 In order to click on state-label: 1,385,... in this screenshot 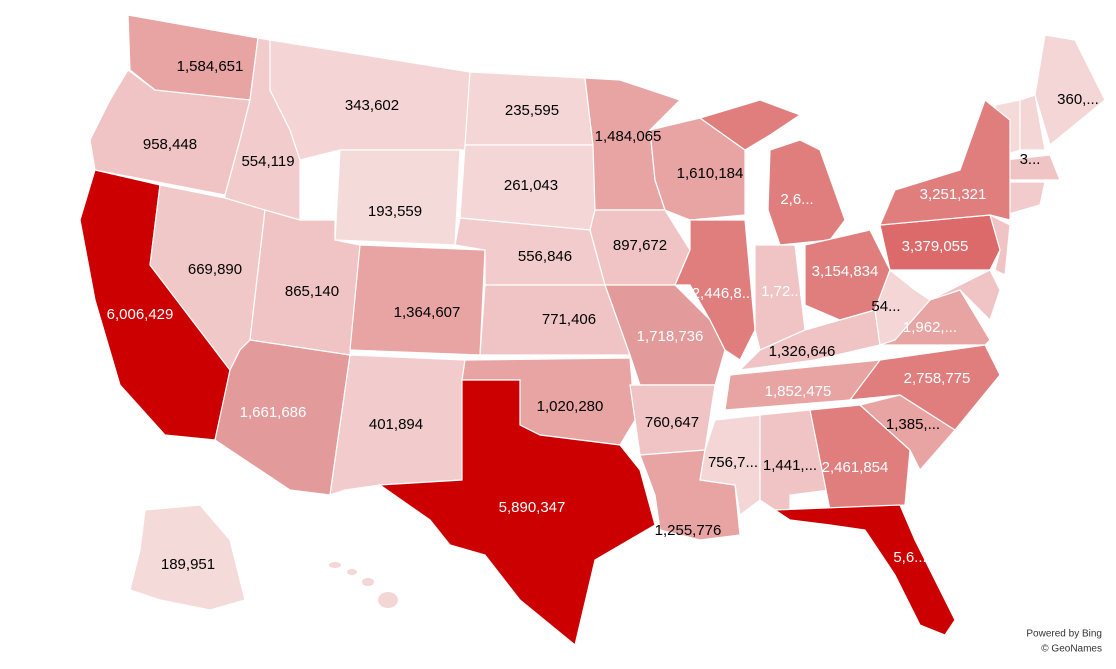, I will do `click(913, 424)`.